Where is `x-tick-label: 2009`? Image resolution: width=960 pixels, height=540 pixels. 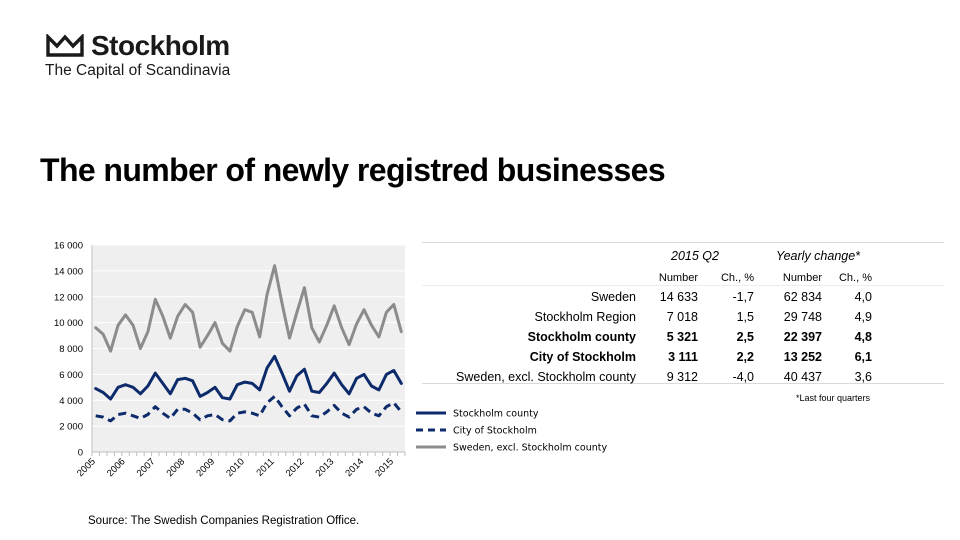 x-tick-label: 2009 is located at coordinates (205, 467).